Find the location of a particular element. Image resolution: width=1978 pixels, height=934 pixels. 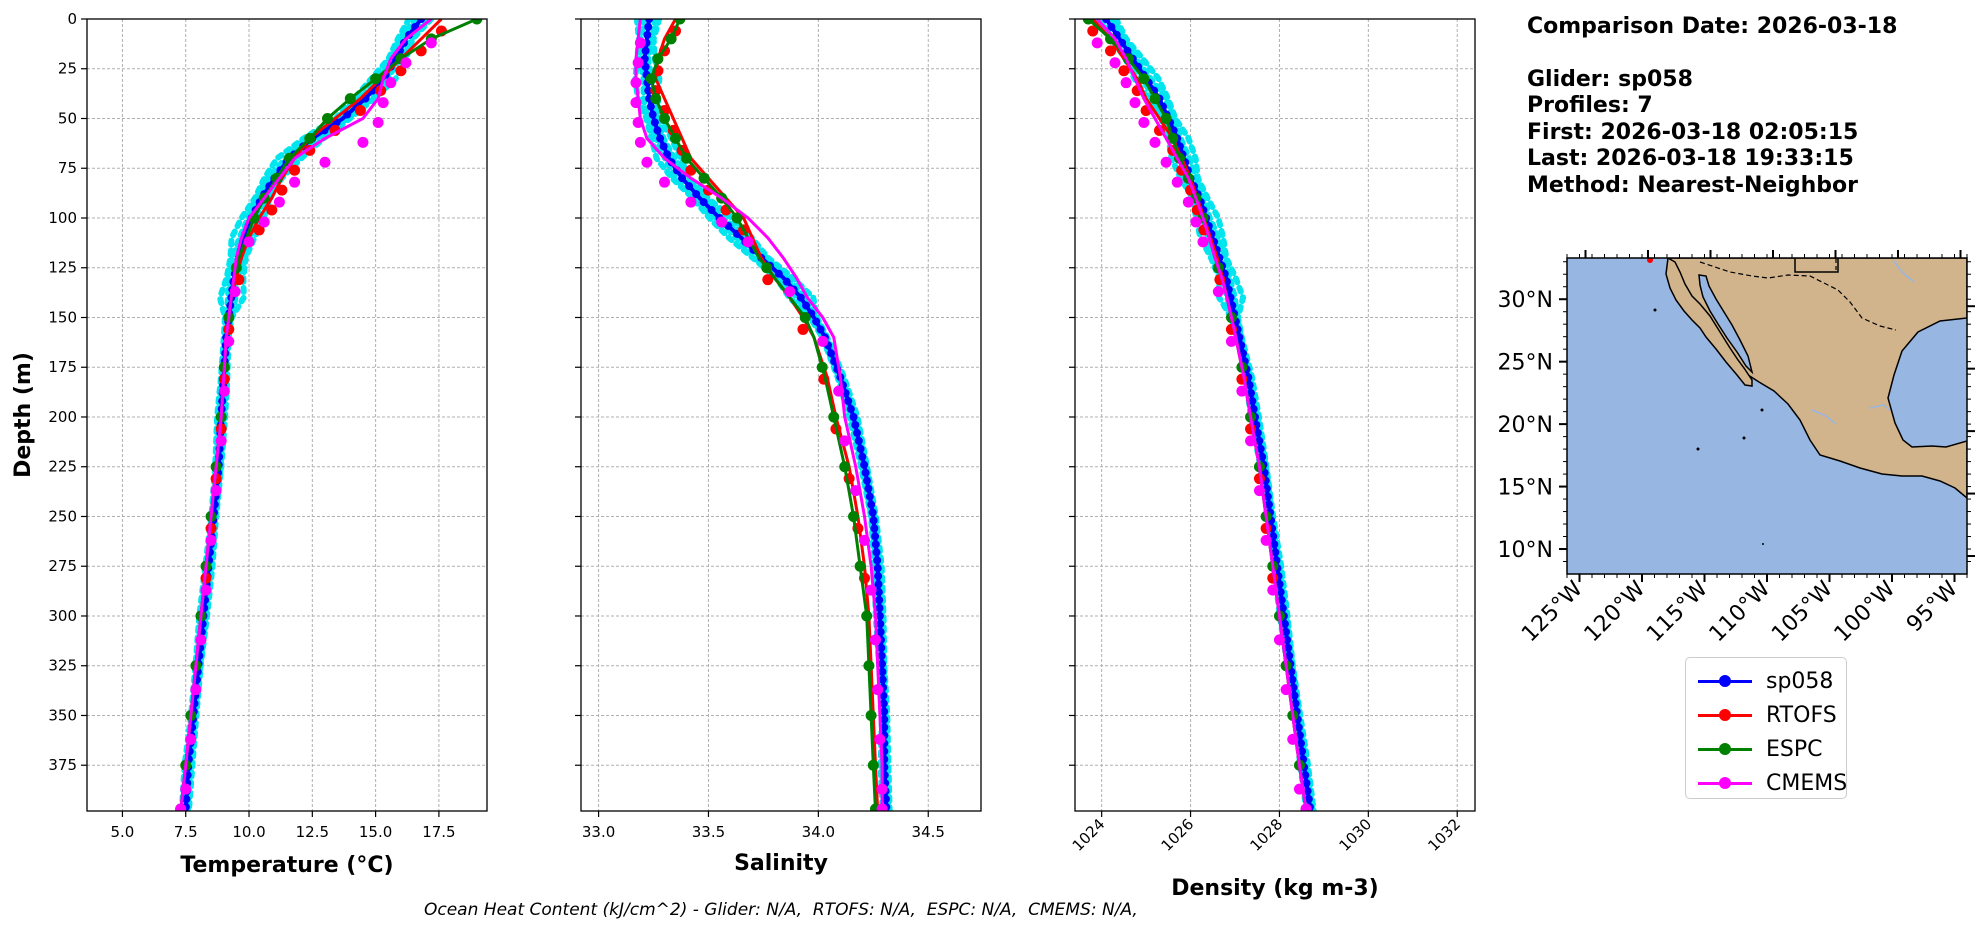

location-map is located at coordinates (1767, 416).